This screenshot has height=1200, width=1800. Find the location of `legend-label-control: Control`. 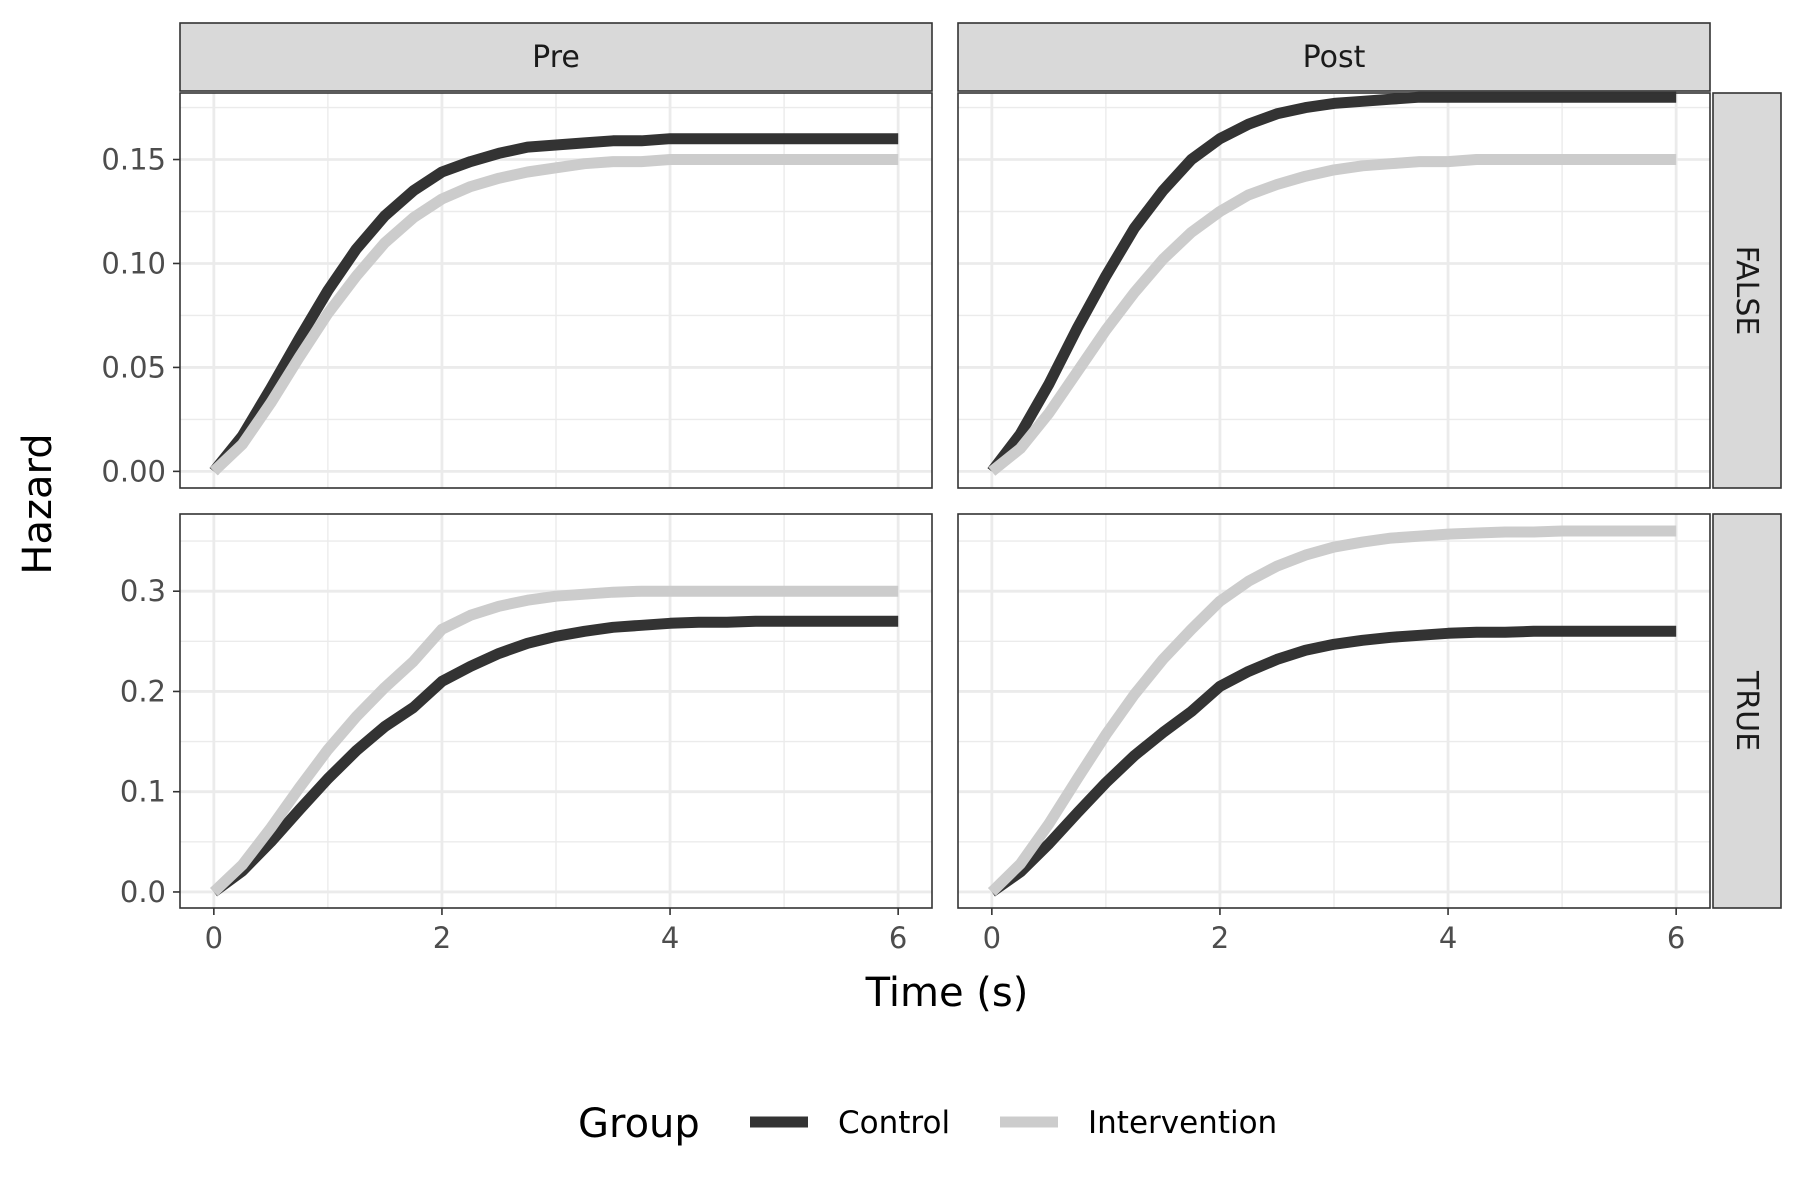

legend-label-control: Control is located at coordinates (894, 1123).